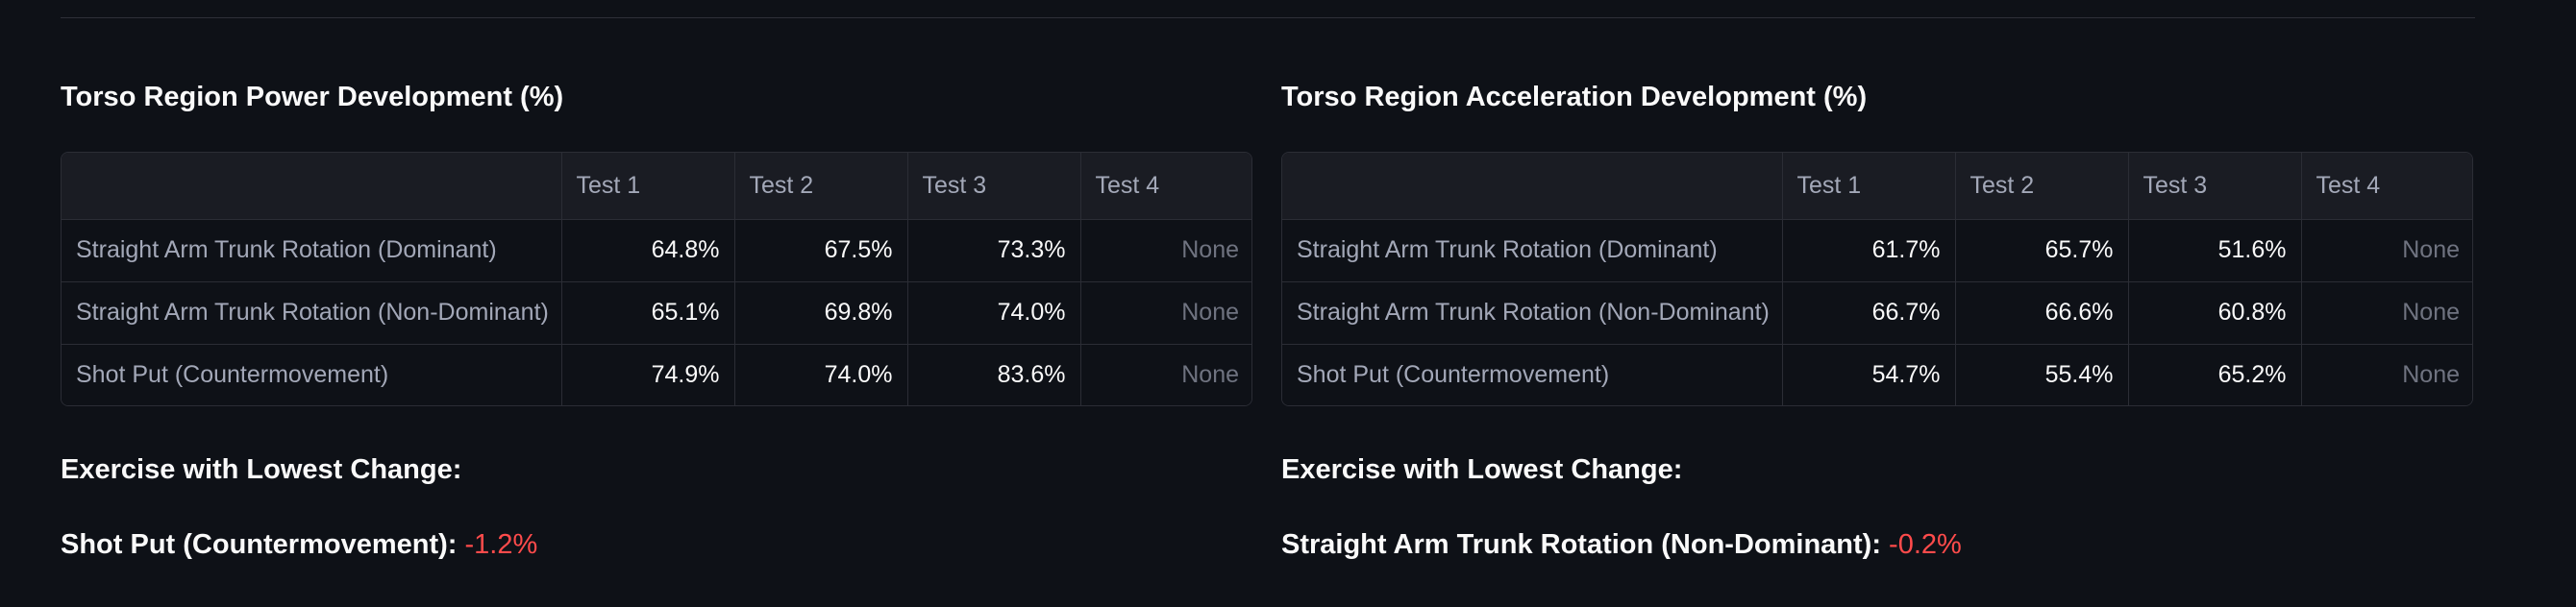  Describe the element at coordinates (501, 544) in the screenshot. I see `lowest-change-value: -1.2%` at that location.